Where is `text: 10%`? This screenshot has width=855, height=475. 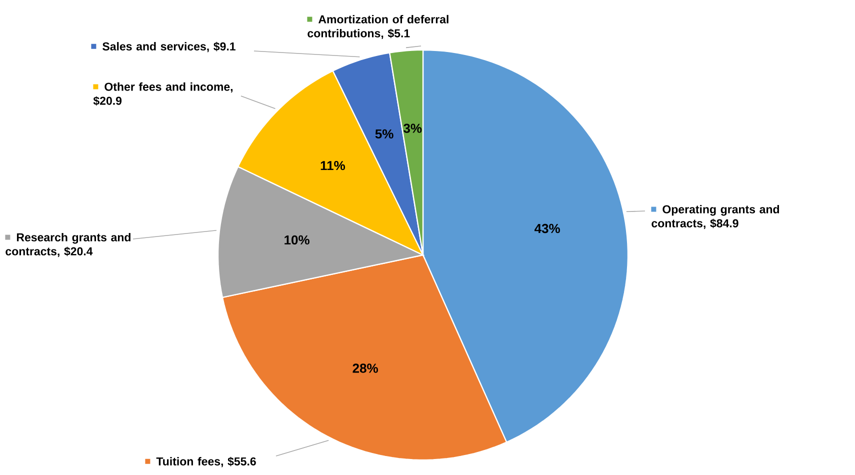 text: 10% is located at coordinates (297, 240).